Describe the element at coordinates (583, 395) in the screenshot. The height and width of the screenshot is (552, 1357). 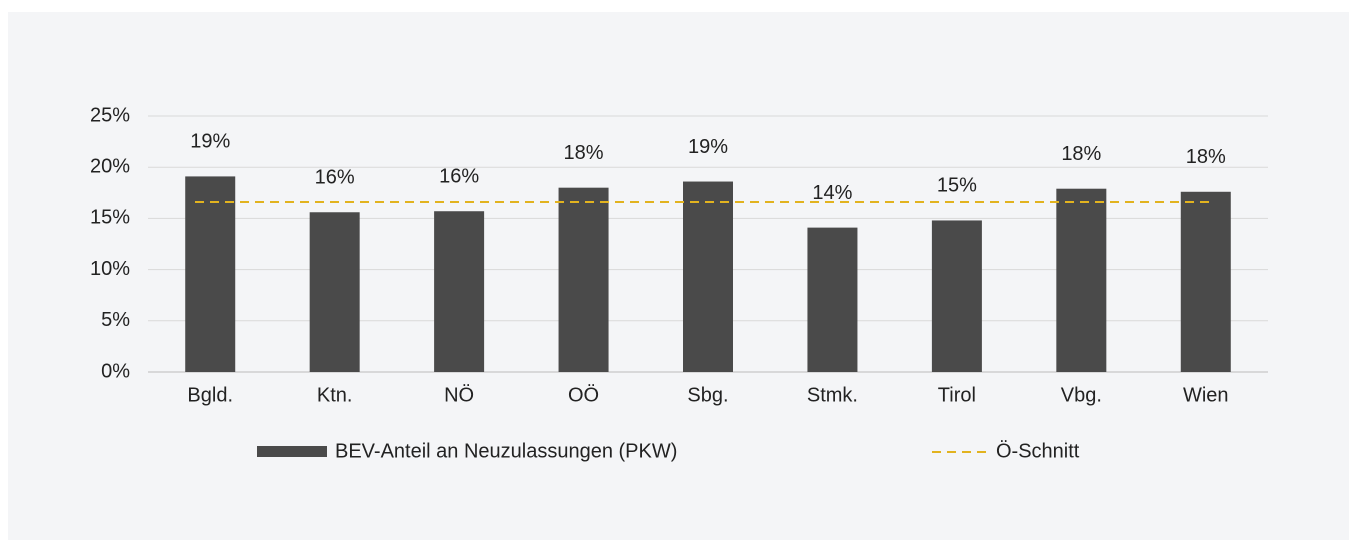
I see `x-tick-label: OÖ` at that location.